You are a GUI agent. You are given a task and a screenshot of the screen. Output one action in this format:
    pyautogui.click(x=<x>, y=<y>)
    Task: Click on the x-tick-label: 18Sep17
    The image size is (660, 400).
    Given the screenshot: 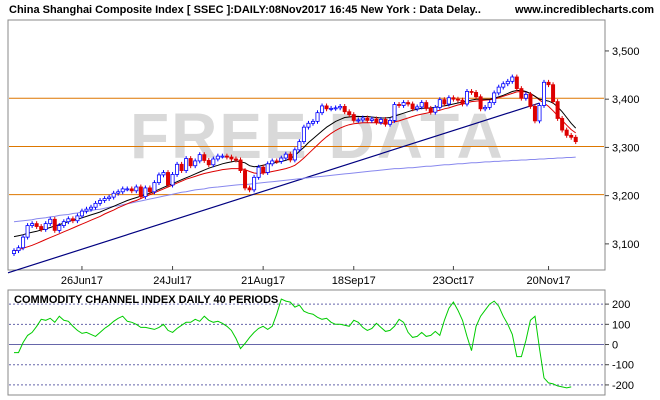 What is the action you would take?
    pyautogui.click(x=354, y=281)
    